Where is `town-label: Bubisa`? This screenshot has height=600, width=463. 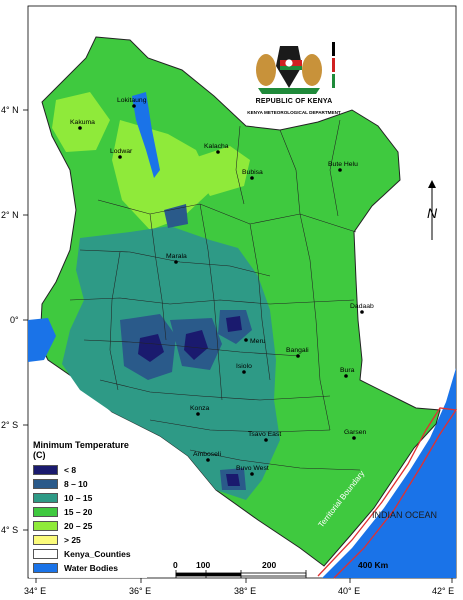
town-label: Bubisa is located at coordinates (252, 172).